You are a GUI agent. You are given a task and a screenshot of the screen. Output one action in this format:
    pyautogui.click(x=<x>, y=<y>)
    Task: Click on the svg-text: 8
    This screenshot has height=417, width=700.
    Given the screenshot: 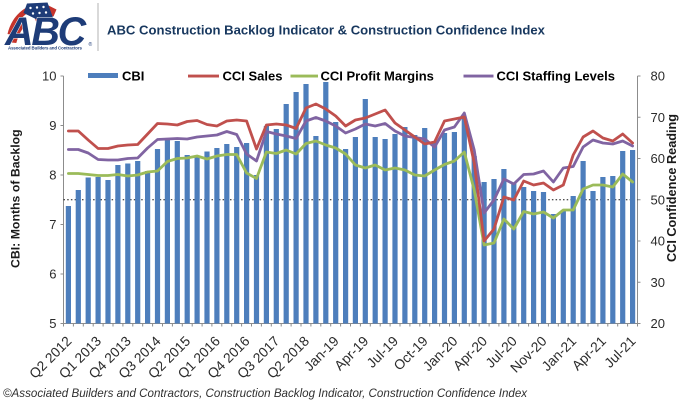 What is the action you would take?
    pyautogui.click(x=52, y=175)
    